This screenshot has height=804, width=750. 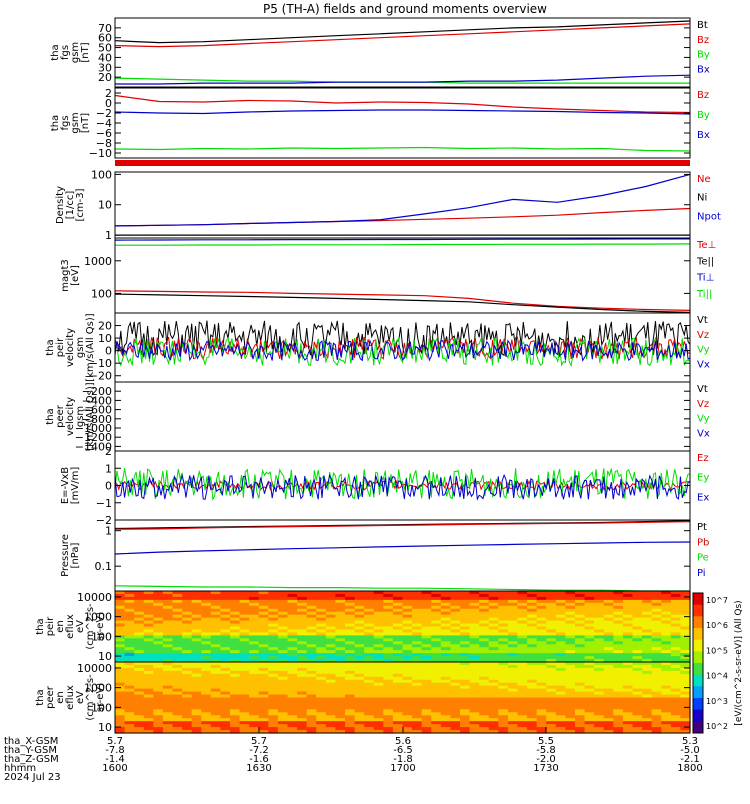 I want to click on y-axis-label-line: gsm, so click(x=80, y=347).